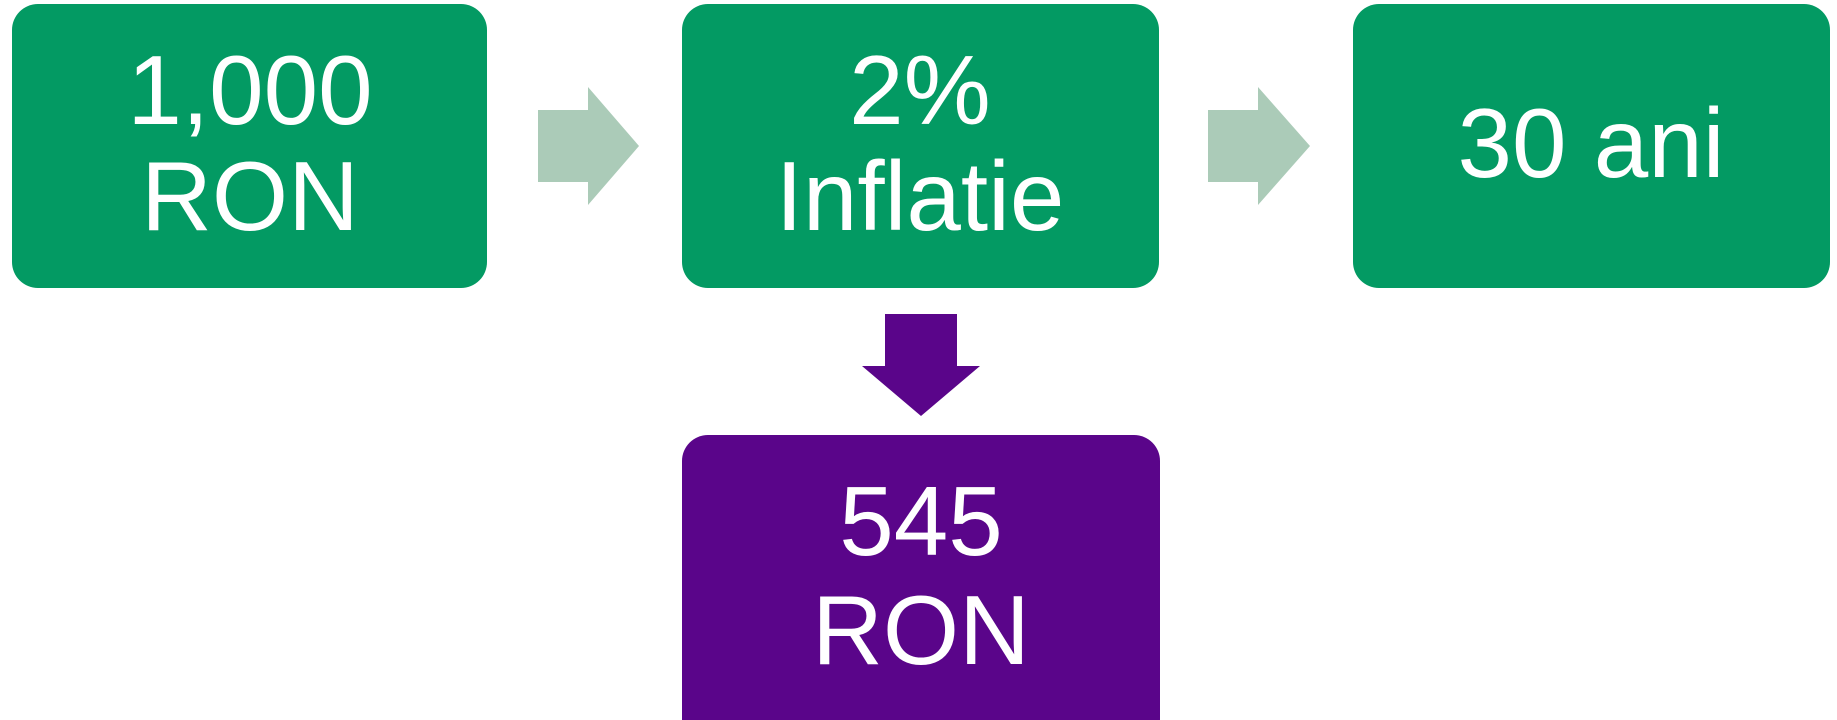 Image resolution: width=1837 pixels, height=720 pixels. Describe the element at coordinates (921, 521) in the screenshot. I see `node-label: 545` at that location.